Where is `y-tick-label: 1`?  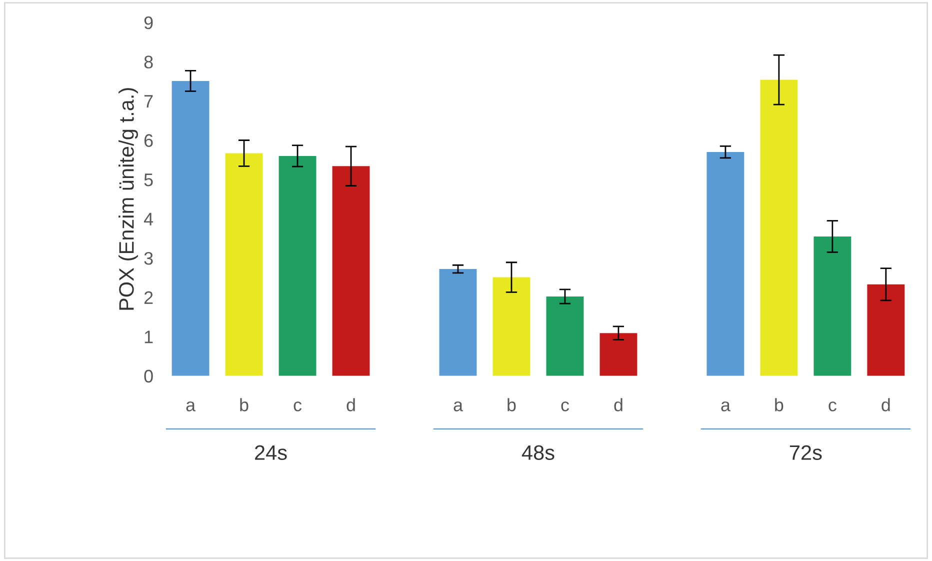
y-tick-label: 1 is located at coordinates (148, 337).